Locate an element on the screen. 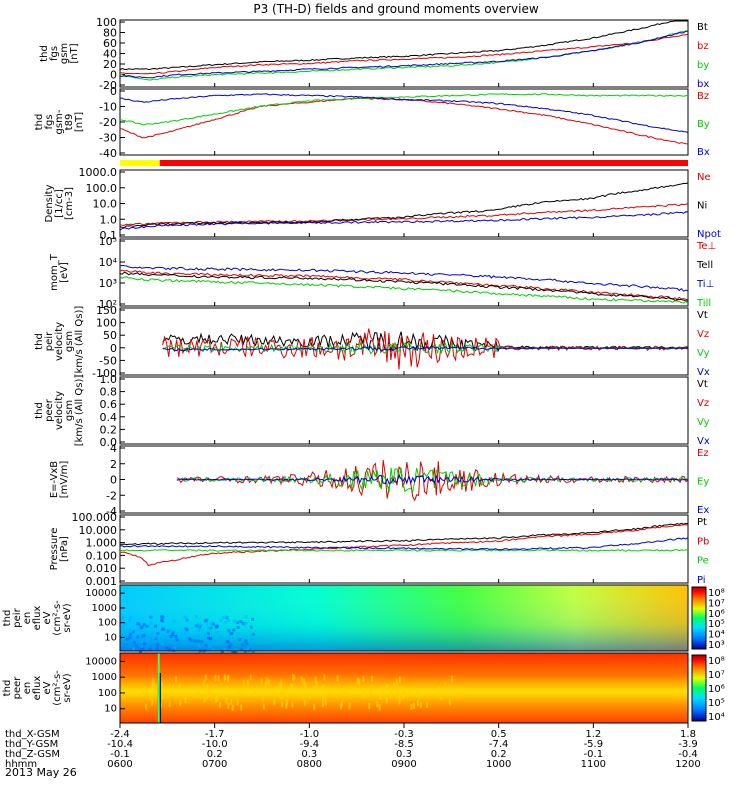  ytick-label: 0.1 is located at coordinates (109, 235).